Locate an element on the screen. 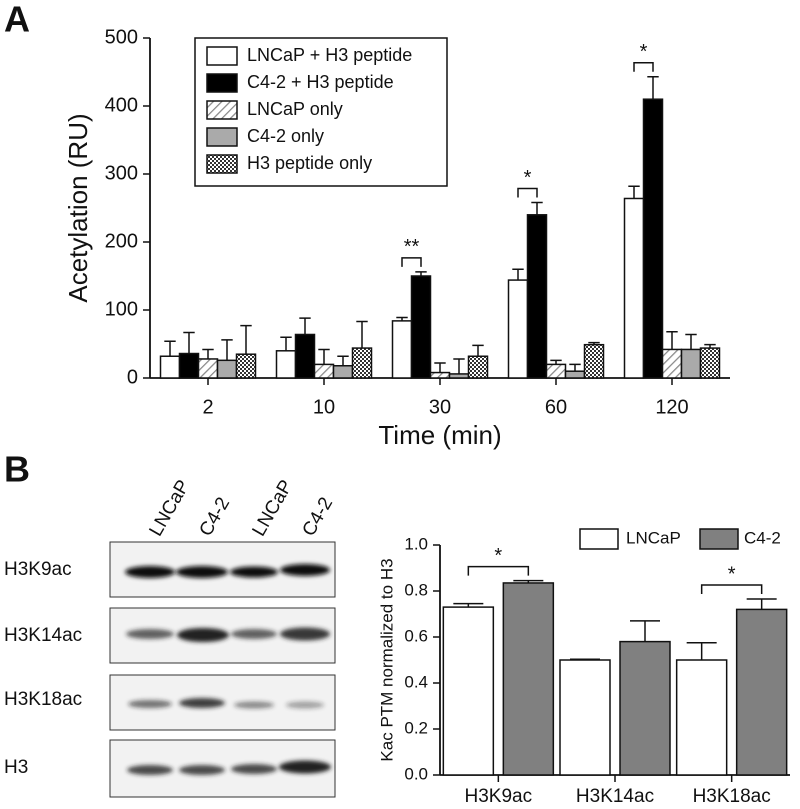 The height and width of the screenshot is (809, 800). x-tick-label: H3K14ac is located at coordinates (615, 796).